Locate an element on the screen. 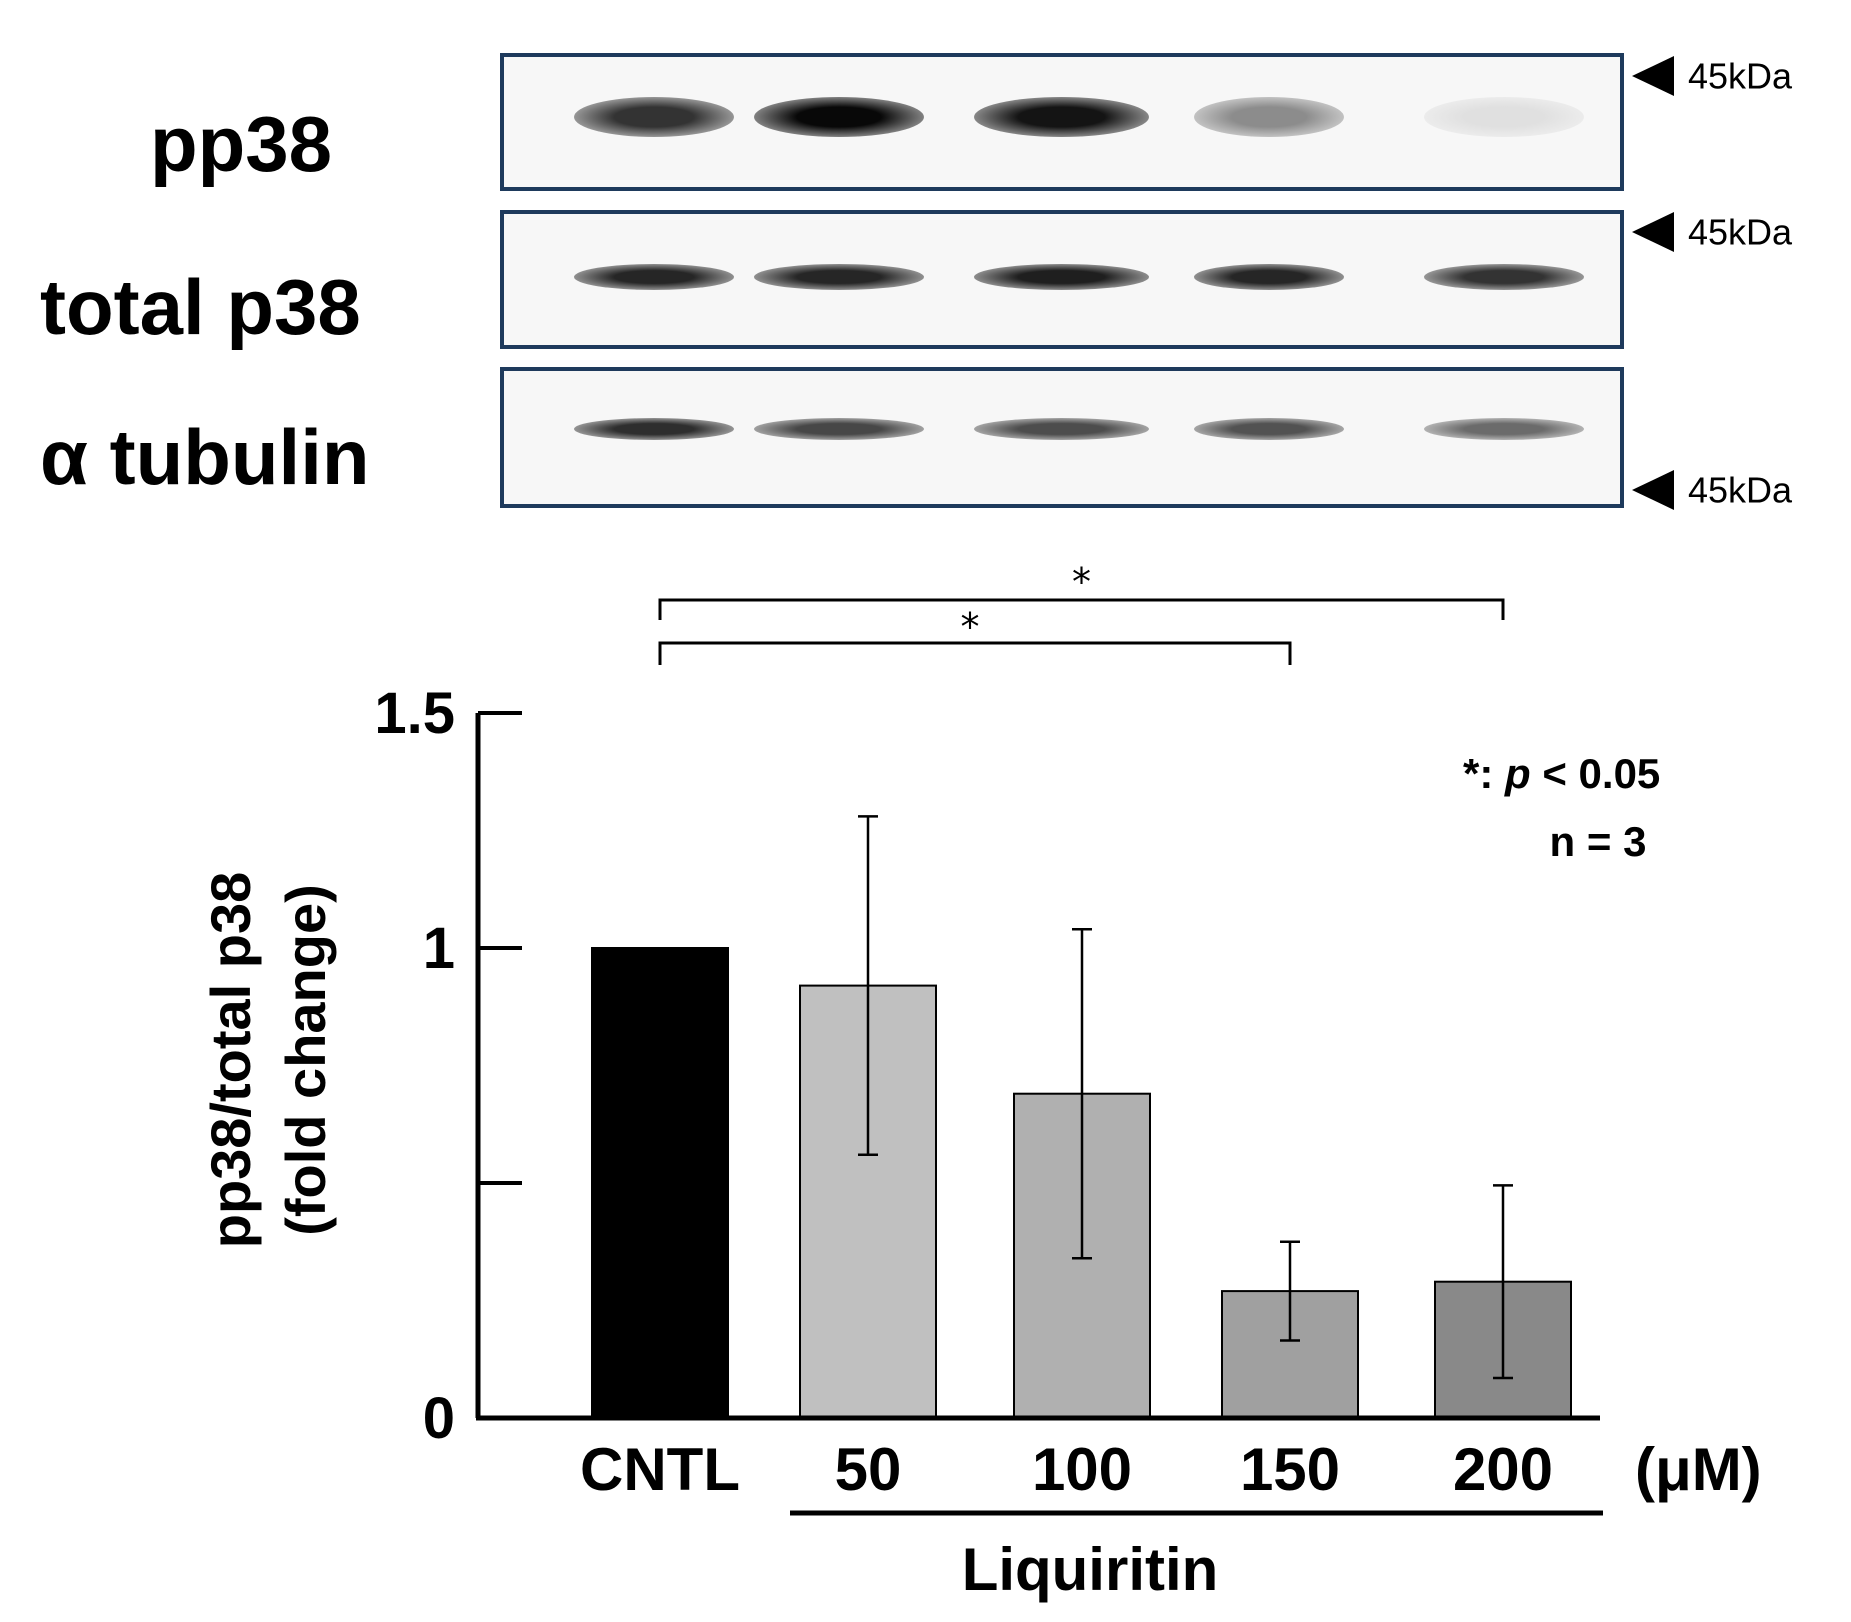 The height and width of the screenshot is (1622, 1851). x-tick-label: CNTL is located at coordinates (660, 1469).